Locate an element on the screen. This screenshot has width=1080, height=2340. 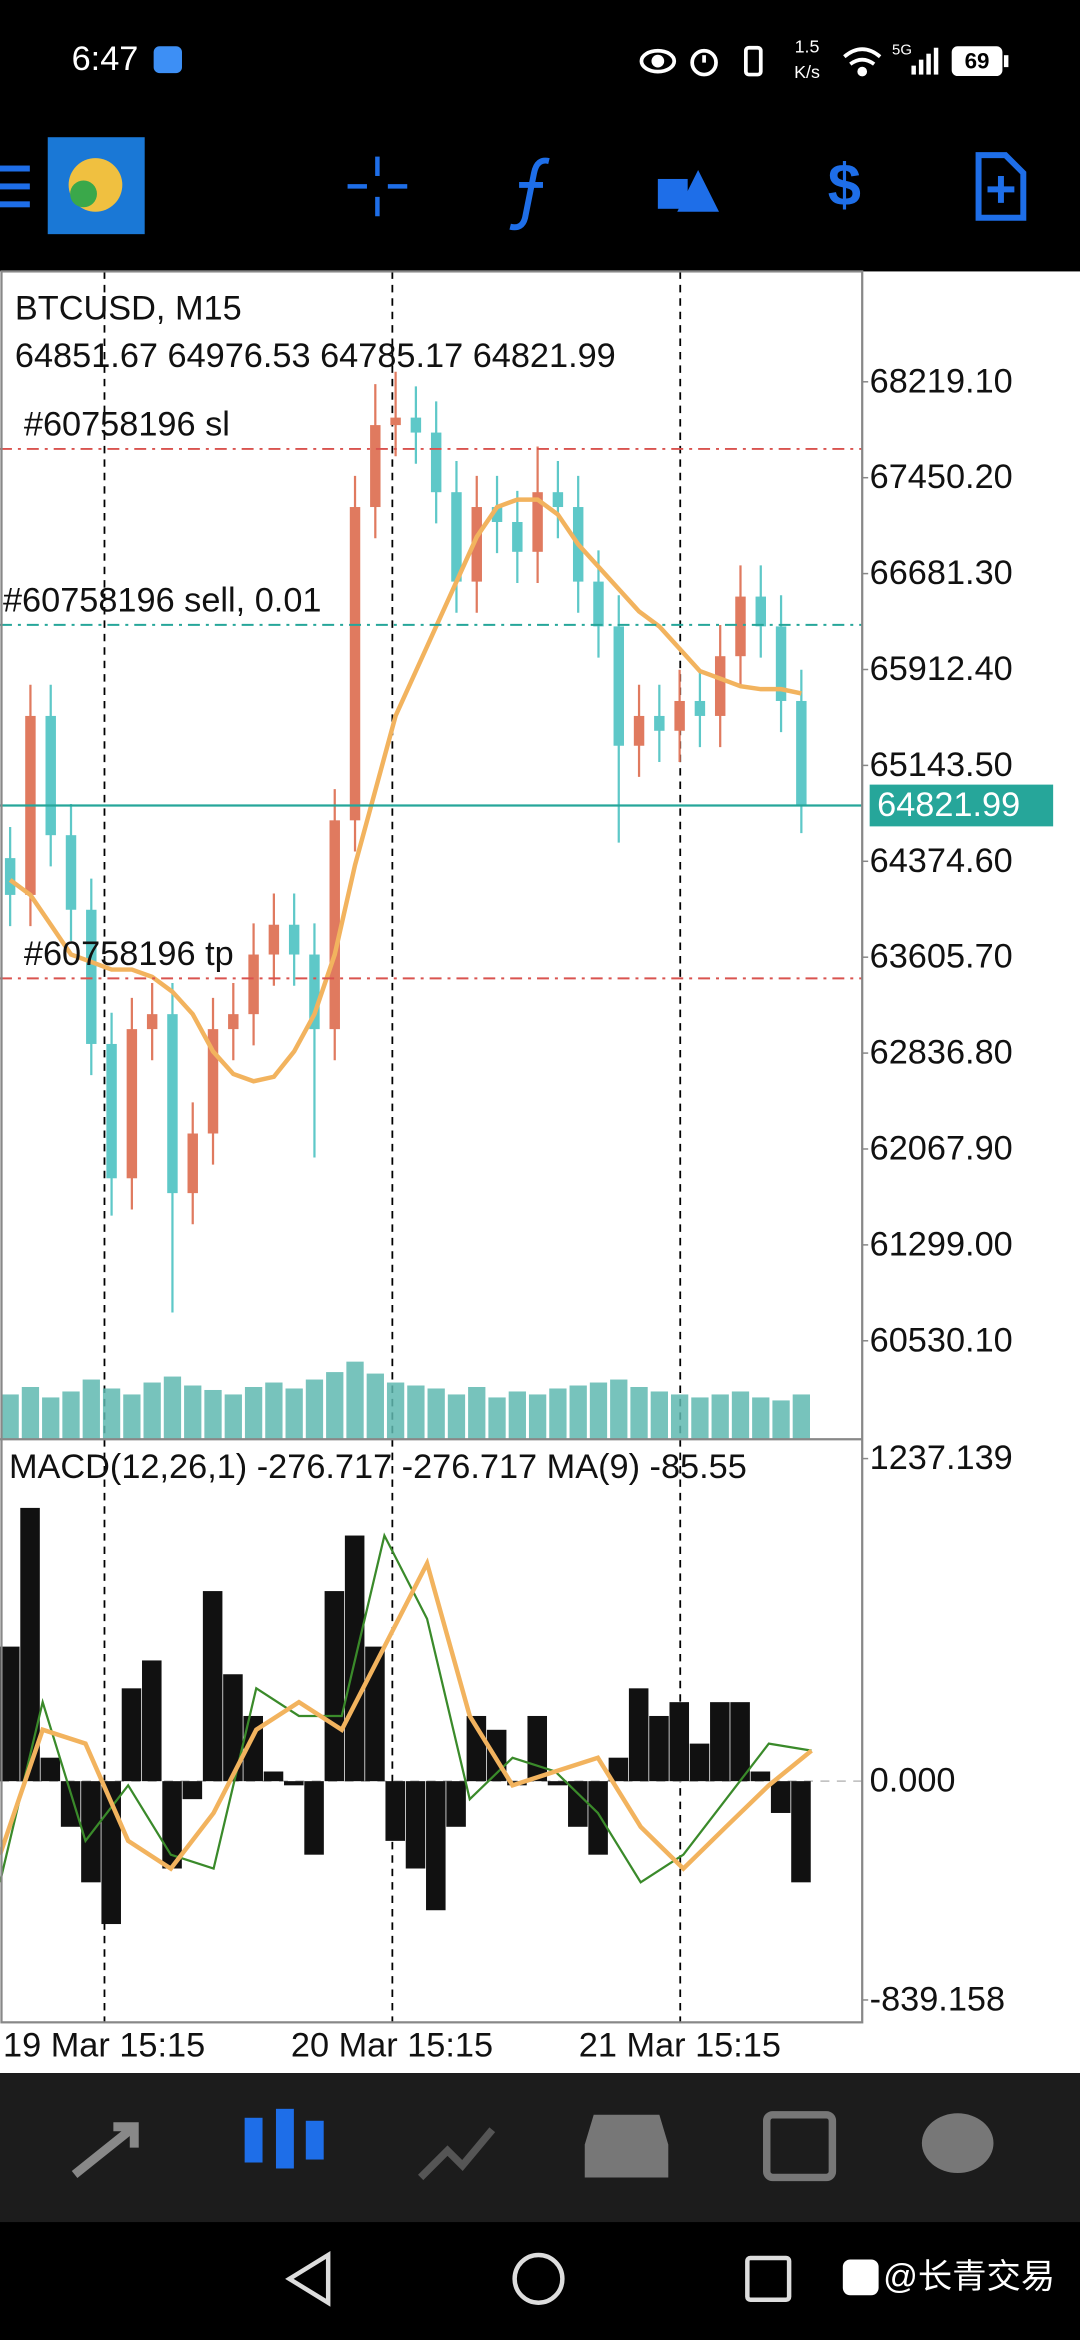
x-tick-label: 21 Mar 15:15 is located at coordinates (680, 2046).